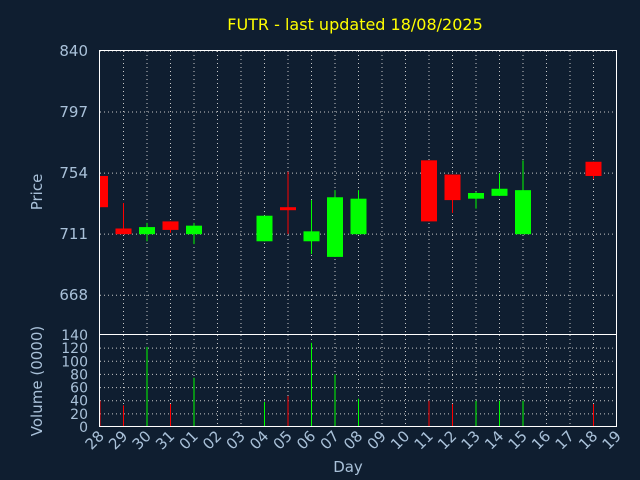 The height and width of the screenshot is (480, 640). What do you see at coordinates (400, 440) in the screenshot?
I see `x-tick-label: 10` at bounding box center [400, 440].